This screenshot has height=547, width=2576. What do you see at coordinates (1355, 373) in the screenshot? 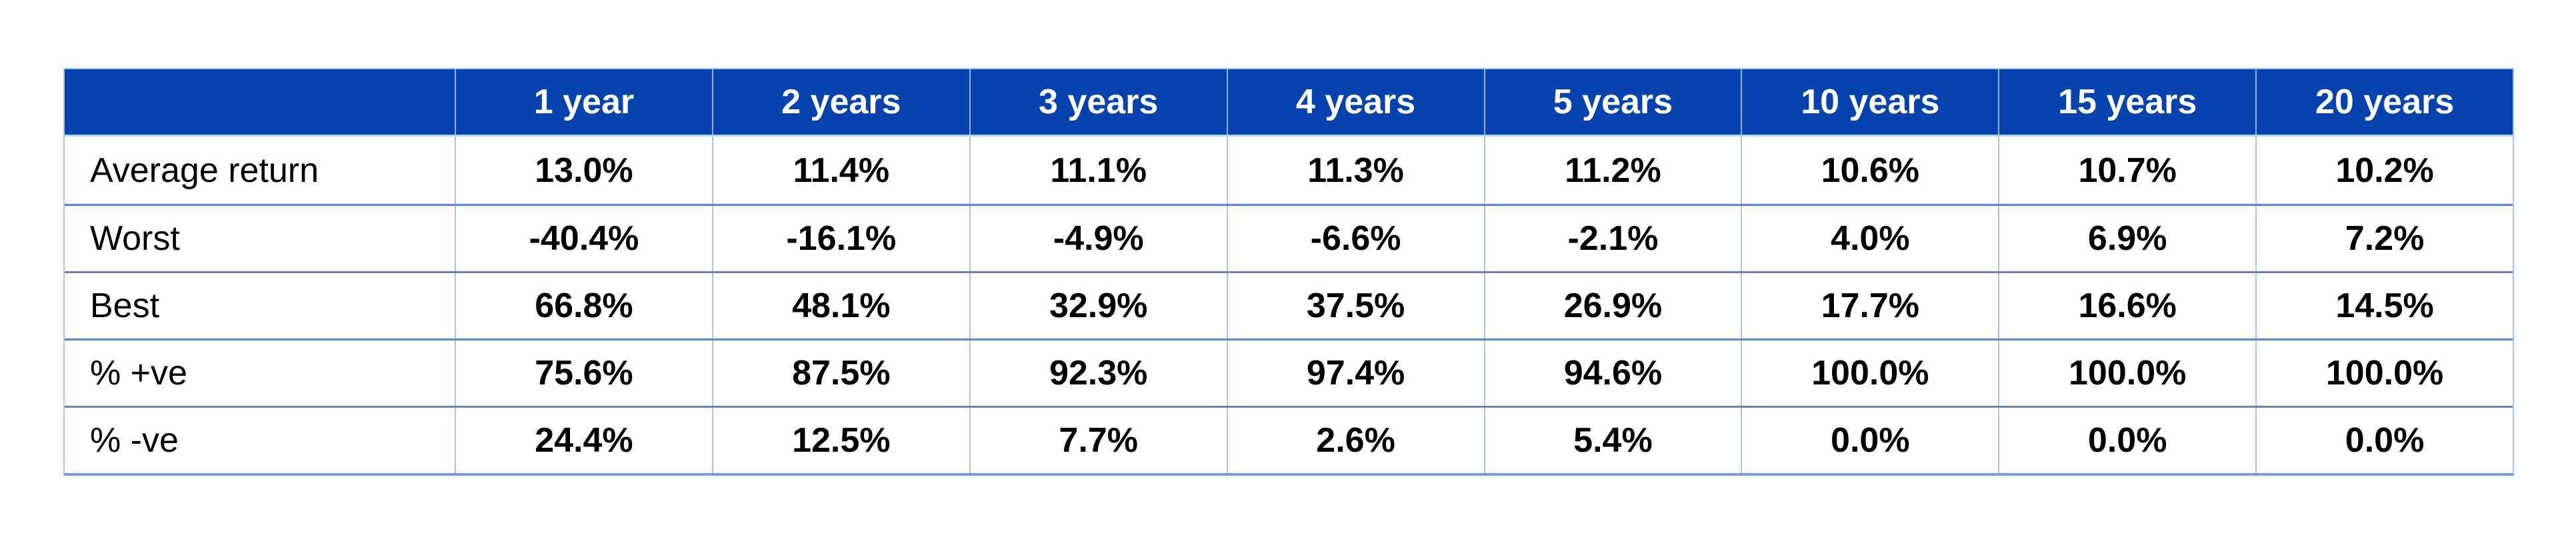
I see `value-cell: 97.4%` at bounding box center [1355, 373].